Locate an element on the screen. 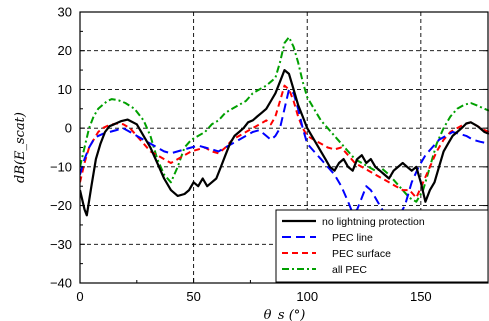  x-tick-label: 50 is located at coordinates (193, 296).